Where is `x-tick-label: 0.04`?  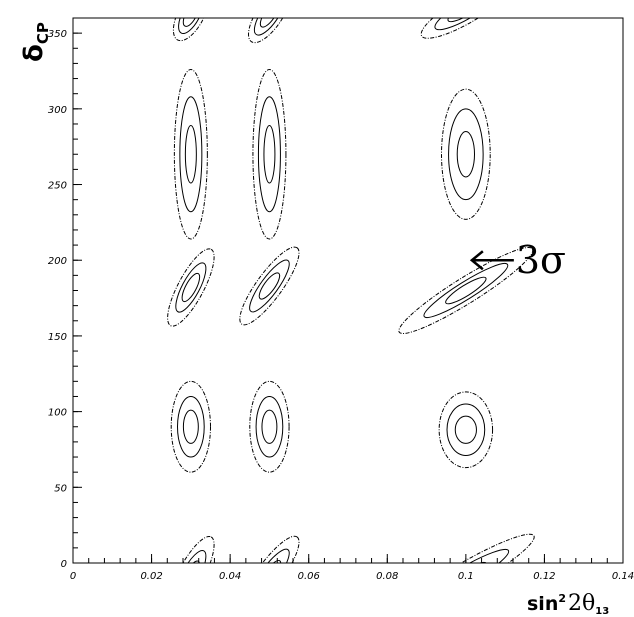 x-tick-label: 0.04 is located at coordinates (230, 576).